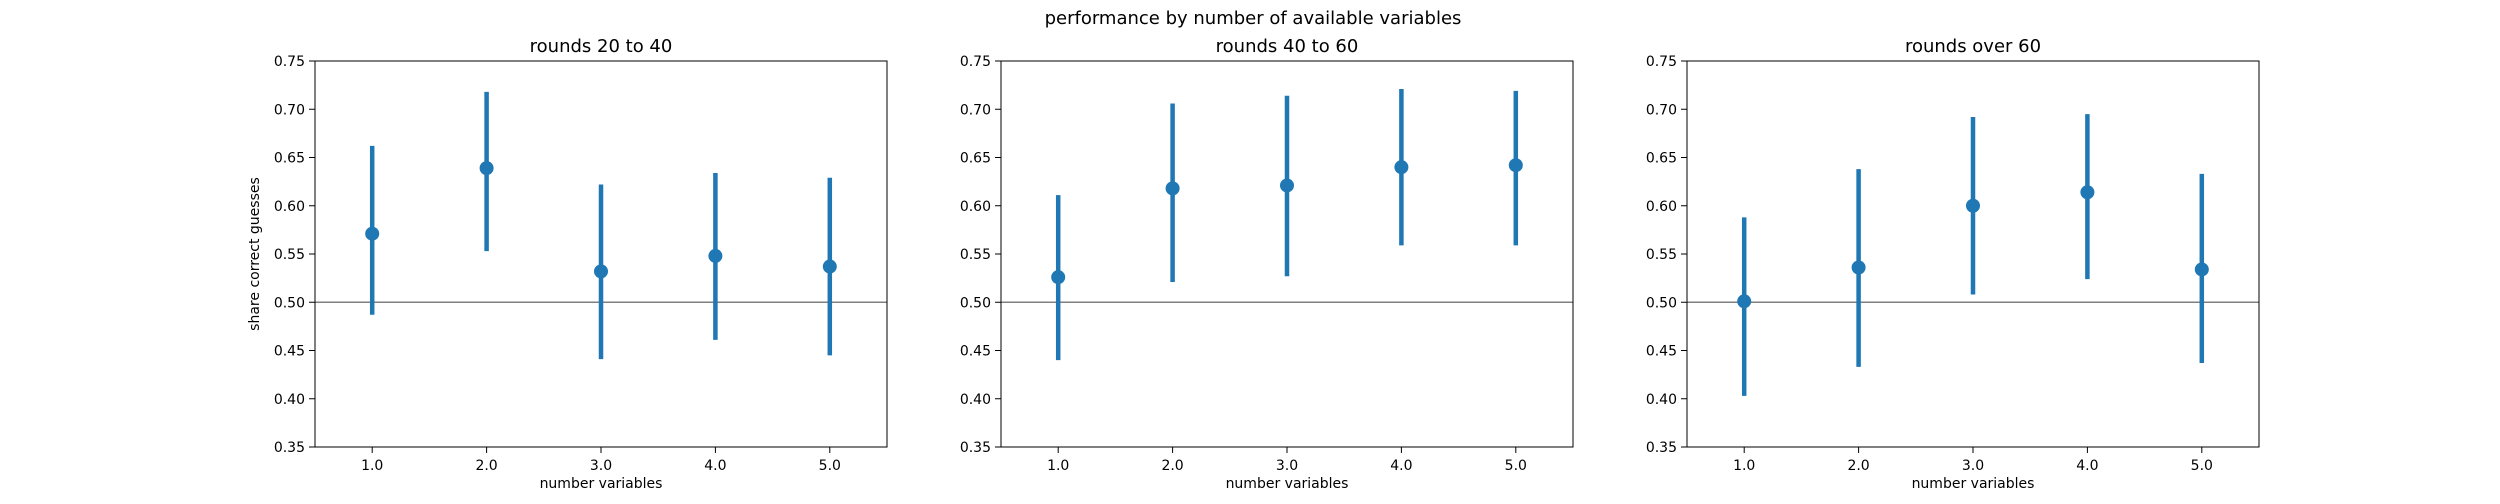  Describe the element at coordinates (1287, 46) in the screenshot. I see `panel-title: rounds 40 to 60` at that location.